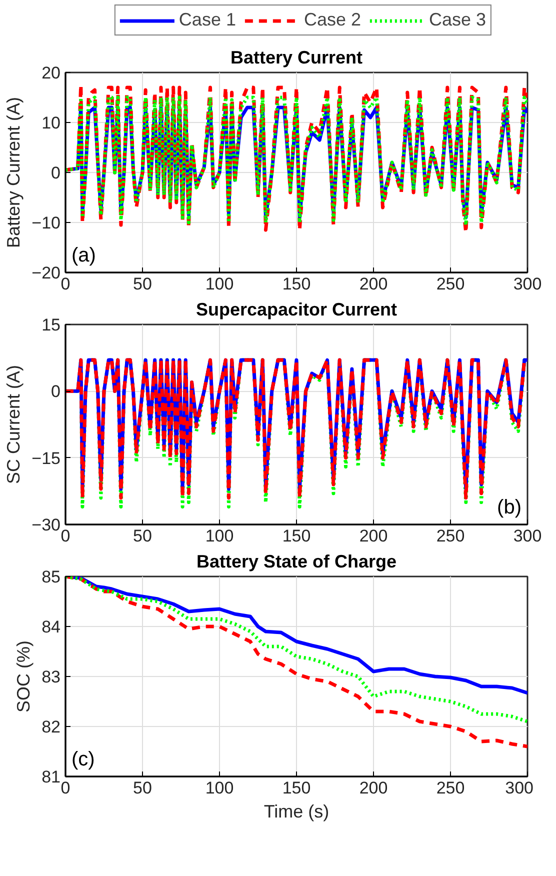 This screenshot has width=556, height=876. What do you see at coordinates (509, 507) in the screenshot?
I see `annotation: (b)` at bounding box center [509, 507].